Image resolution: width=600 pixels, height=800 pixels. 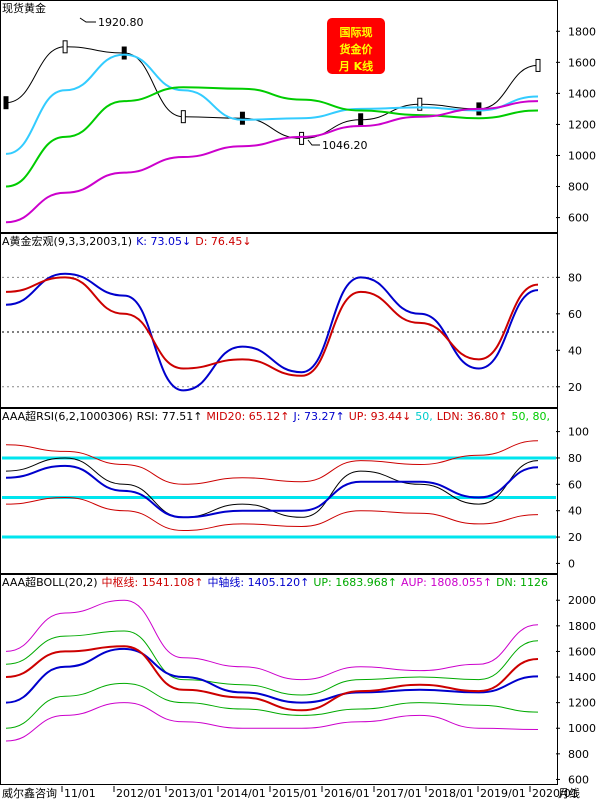 I want to click on low-pointer, so click(x=313, y=142).